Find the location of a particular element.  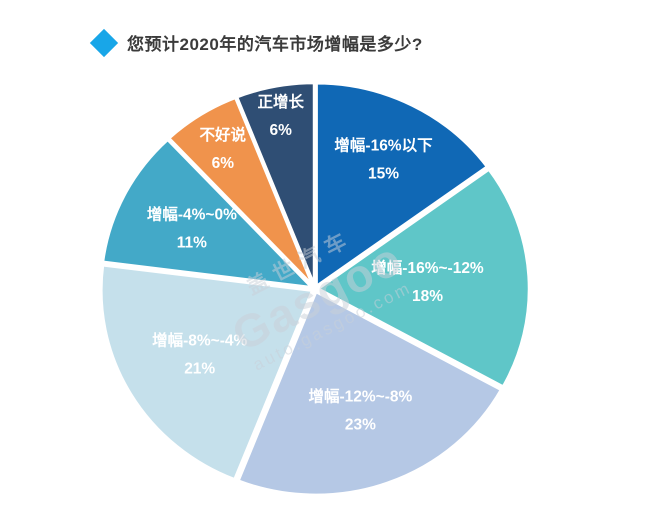

chart-title: 您预计2020年的汽车市场增幅是多少? is located at coordinates (275, 44).